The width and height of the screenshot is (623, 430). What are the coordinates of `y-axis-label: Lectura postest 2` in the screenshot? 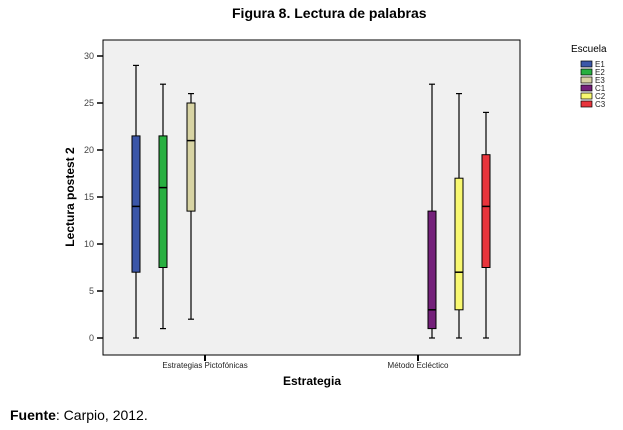 It's located at (70, 197).